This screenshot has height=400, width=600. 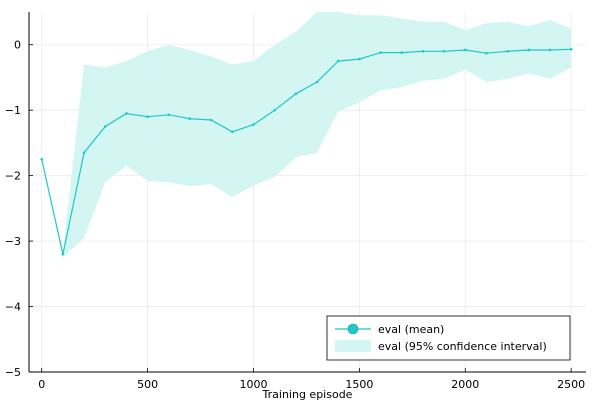 I want to click on legend-mean-label: eval (mean), so click(x=411, y=329).